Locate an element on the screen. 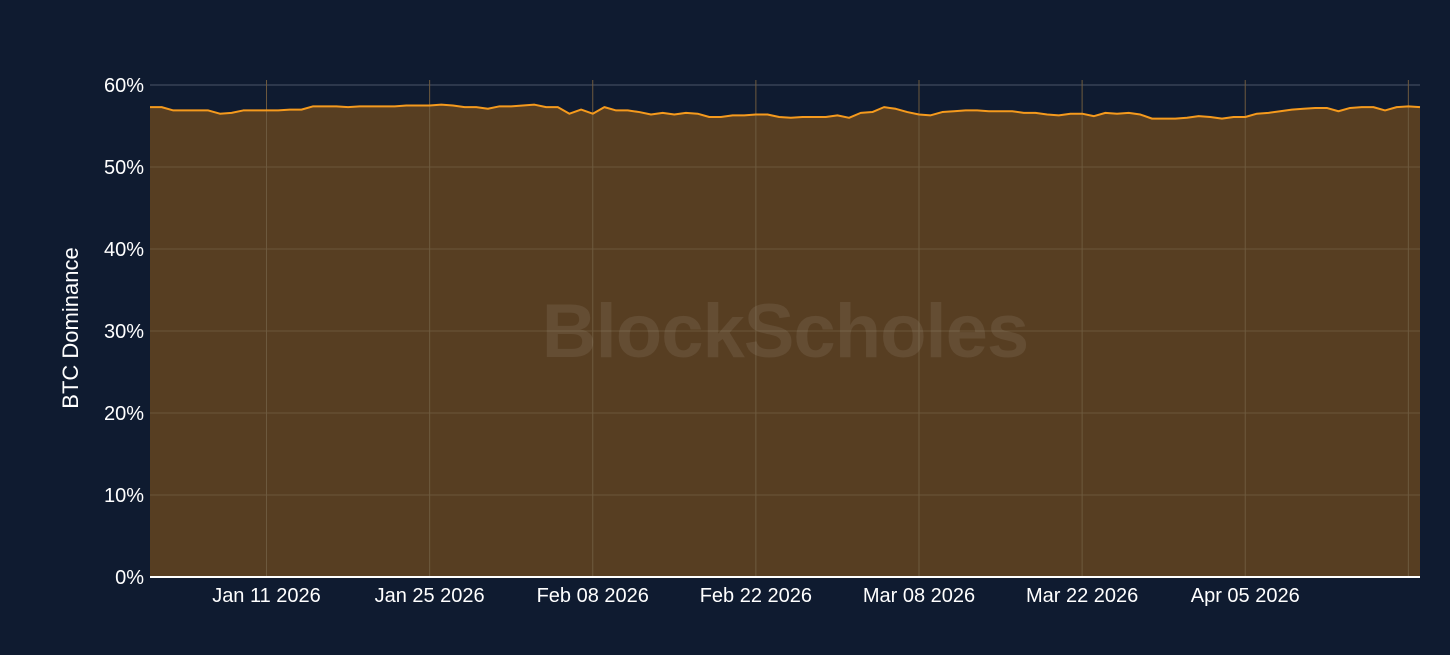 Image resolution: width=1450 pixels, height=655 pixels. y-tick-label: 10% is located at coordinates (124, 496).